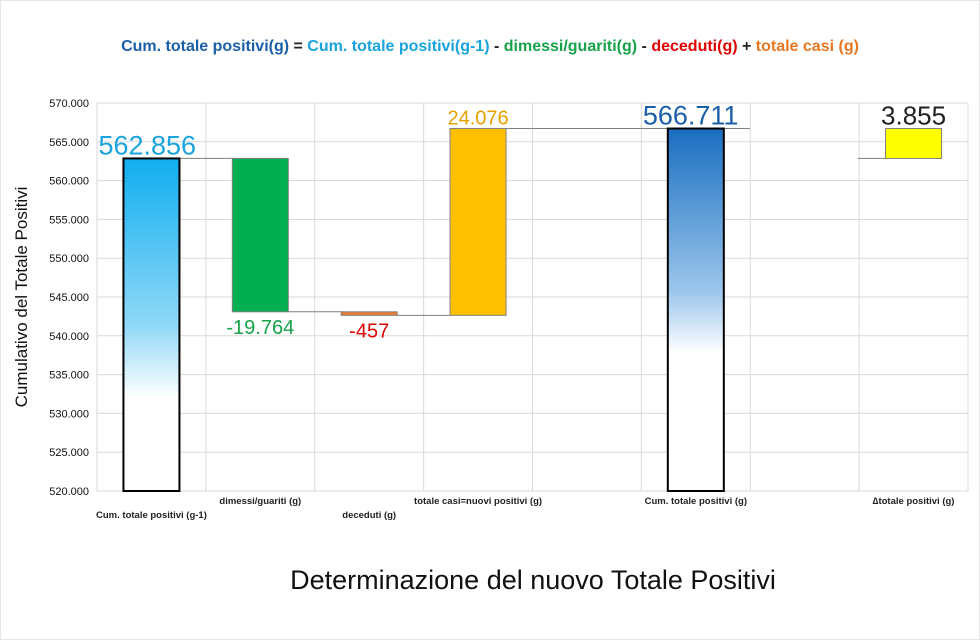  I want to click on formula-term-previous: Cum. totale positivi(g-1), so click(398, 46).